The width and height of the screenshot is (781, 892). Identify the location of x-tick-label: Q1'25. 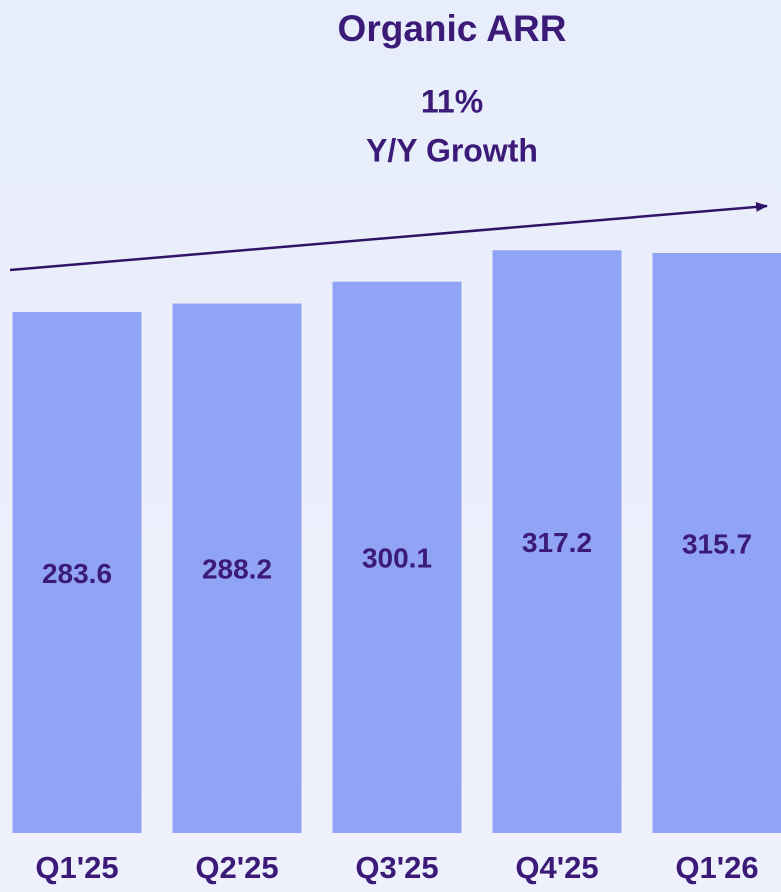
(76, 867).